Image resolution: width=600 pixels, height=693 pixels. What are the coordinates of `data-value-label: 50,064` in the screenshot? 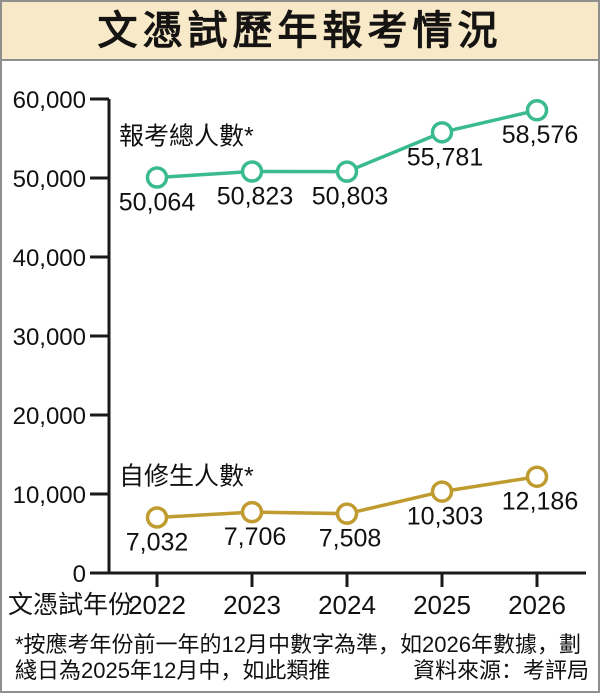 It's located at (157, 202).